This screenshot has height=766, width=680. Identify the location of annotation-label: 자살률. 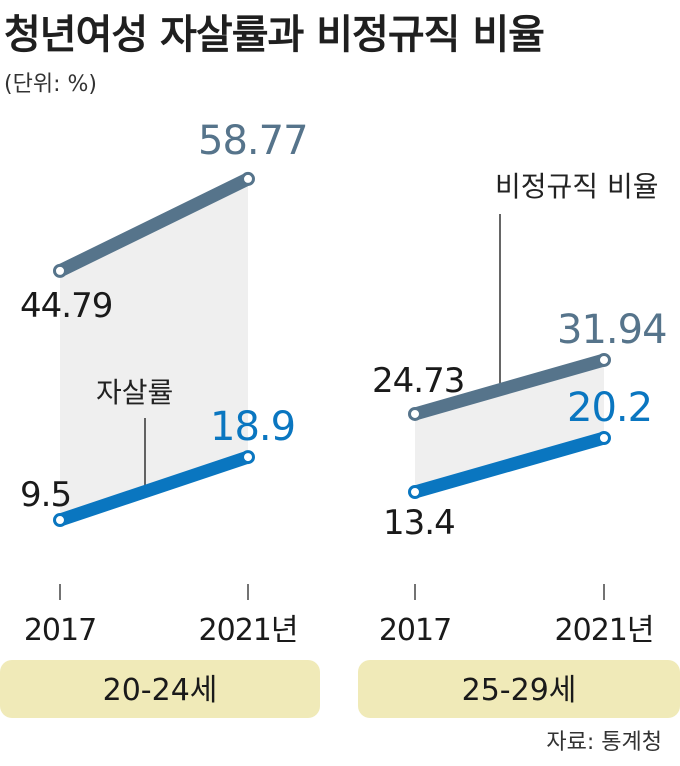
(134, 392).